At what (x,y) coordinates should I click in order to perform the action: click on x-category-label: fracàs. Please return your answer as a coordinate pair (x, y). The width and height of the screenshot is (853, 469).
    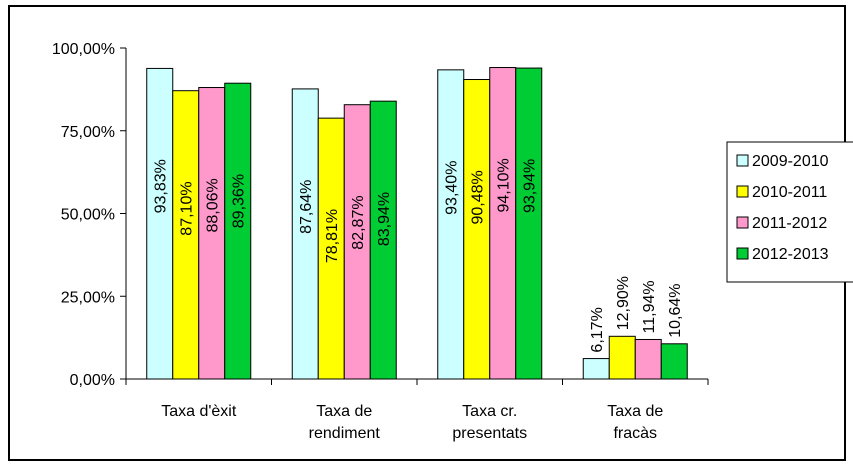
    Looking at the image, I should click on (635, 433).